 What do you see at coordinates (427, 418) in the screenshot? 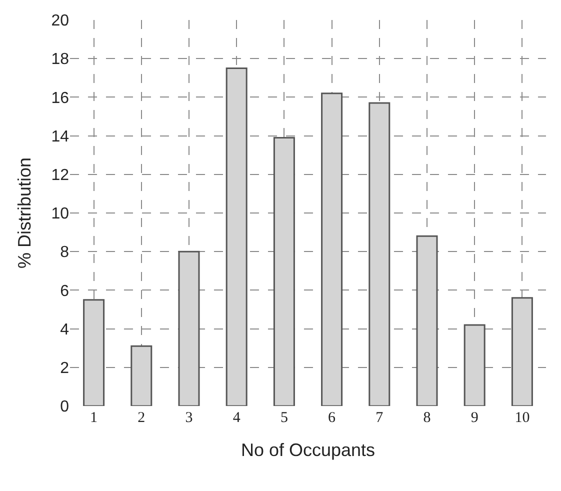
I see `x-tick-label: 8` at bounding box center [427, 418].